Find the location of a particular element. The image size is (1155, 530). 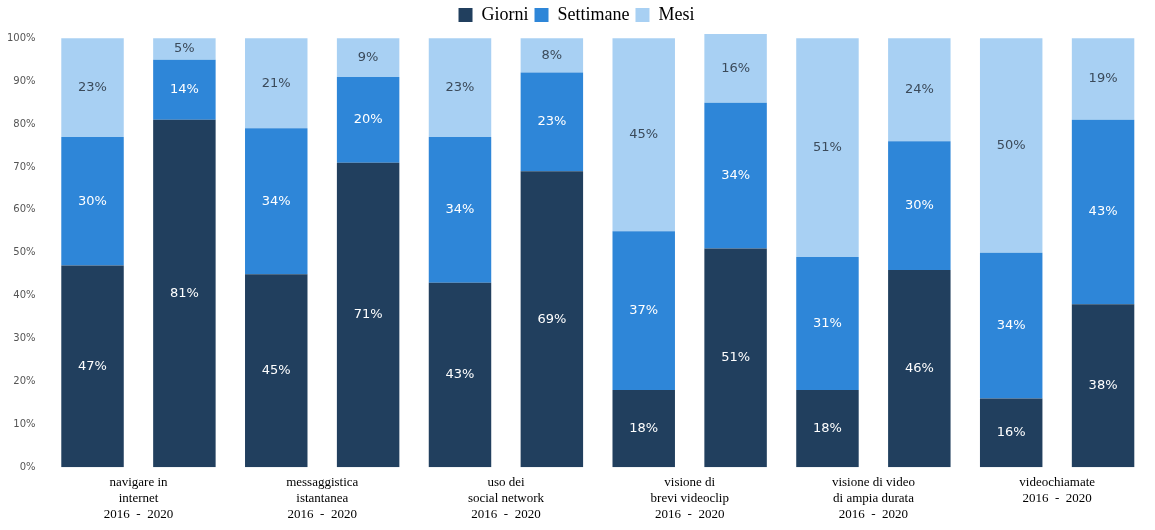

data-label: 71% is located at coordinates (368, 314).